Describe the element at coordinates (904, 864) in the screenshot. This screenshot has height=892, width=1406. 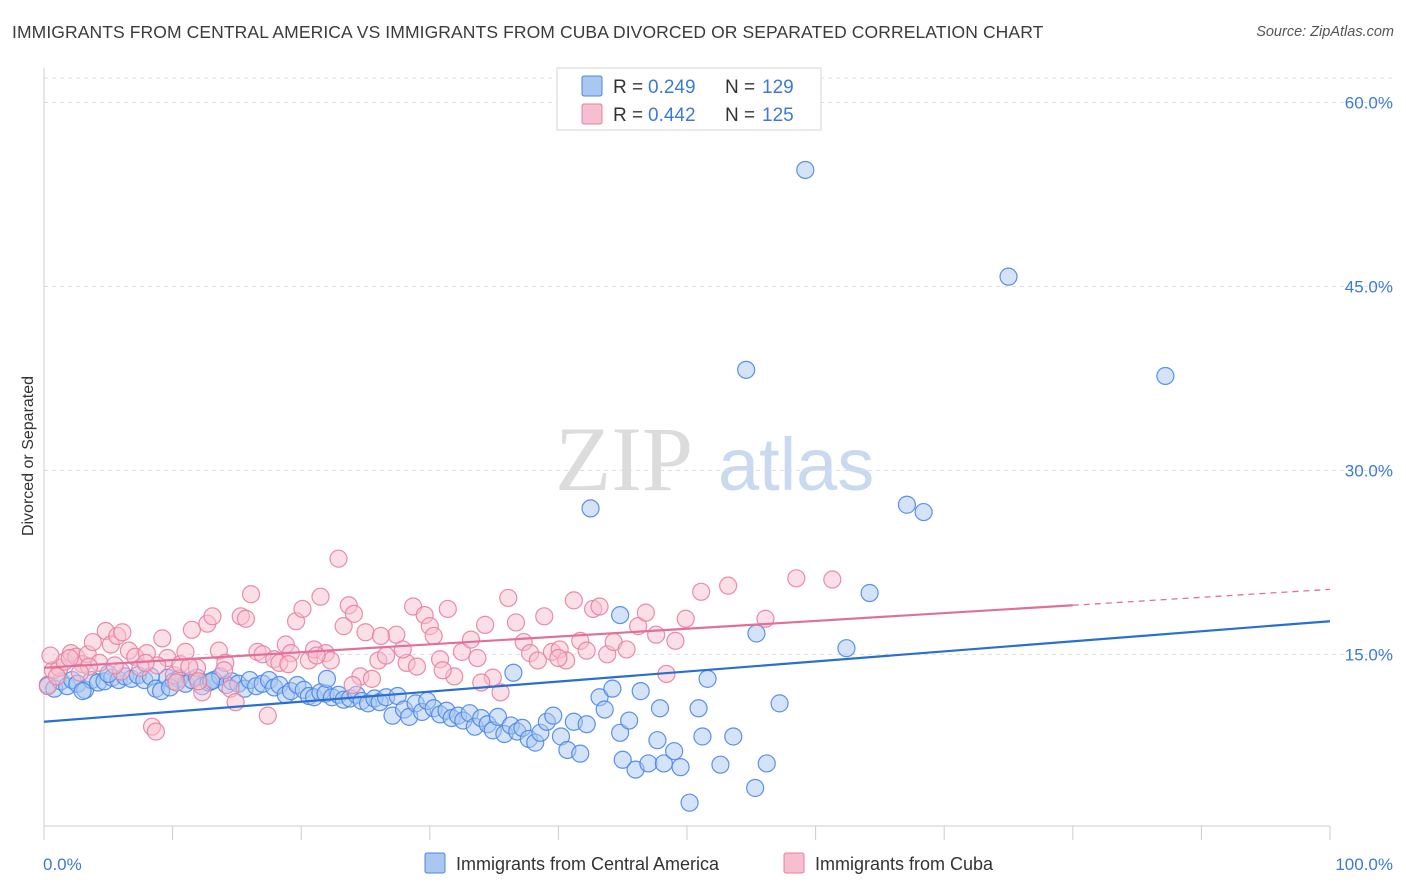
I see `legend-label-cuba: Immigrants from Cuba` at that location.